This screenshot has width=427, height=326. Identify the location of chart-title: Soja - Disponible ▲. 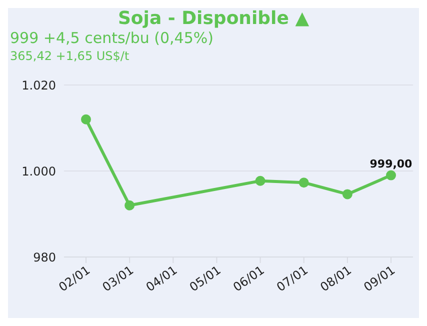
(213, 18).